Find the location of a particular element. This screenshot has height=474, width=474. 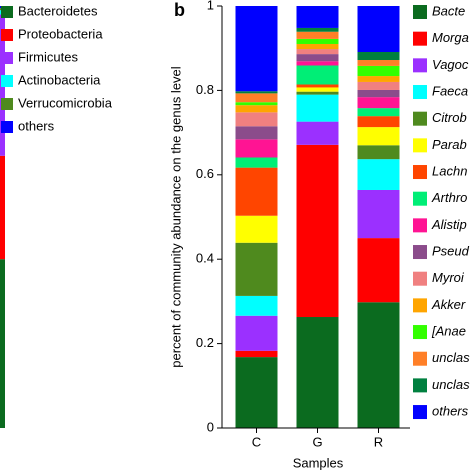

y-tick-label: 0.6 is located at coordinates (205, 173).